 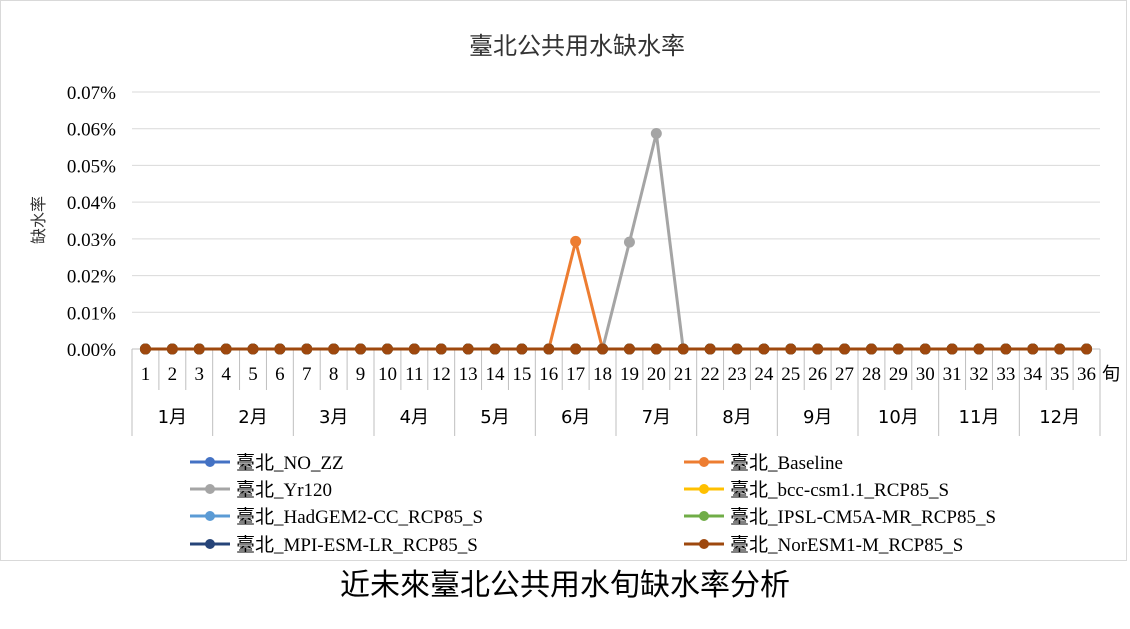 What do you see at coordinates (1033, 374) in the screenshot?
I see `x-tick-label: 34` at bounding box center [1033, 374].